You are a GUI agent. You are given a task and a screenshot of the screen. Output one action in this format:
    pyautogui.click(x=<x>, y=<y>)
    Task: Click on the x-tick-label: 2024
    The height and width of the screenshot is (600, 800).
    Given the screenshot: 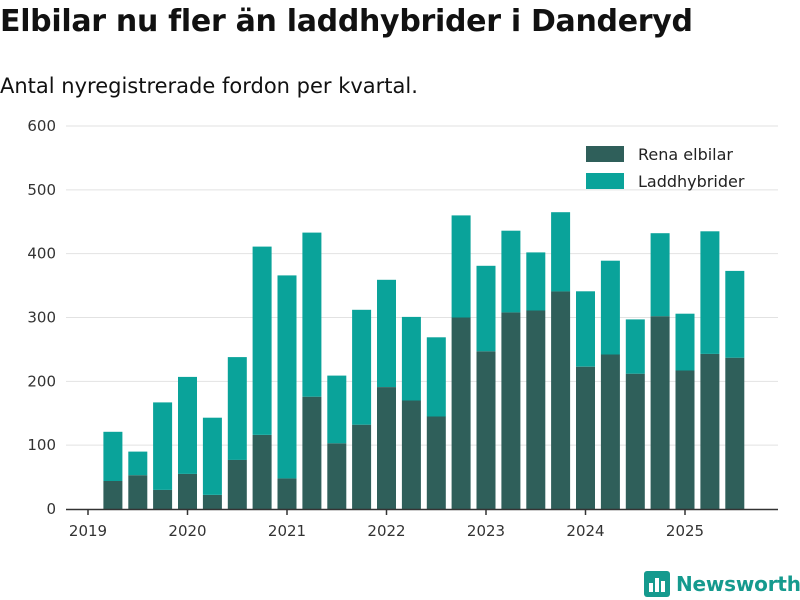 What is the action you would take?
    pyautogui.click(x=585, y=531)
    